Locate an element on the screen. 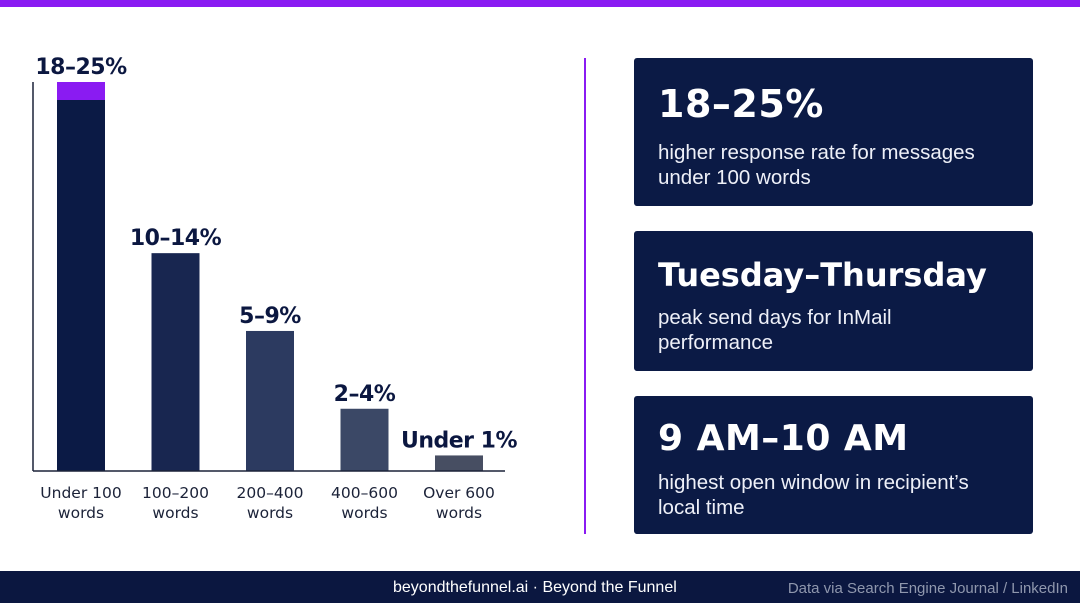 The image size is (1080, 603). stat-headline: 9 AM–10 AM is located at coordinates (783, 438).